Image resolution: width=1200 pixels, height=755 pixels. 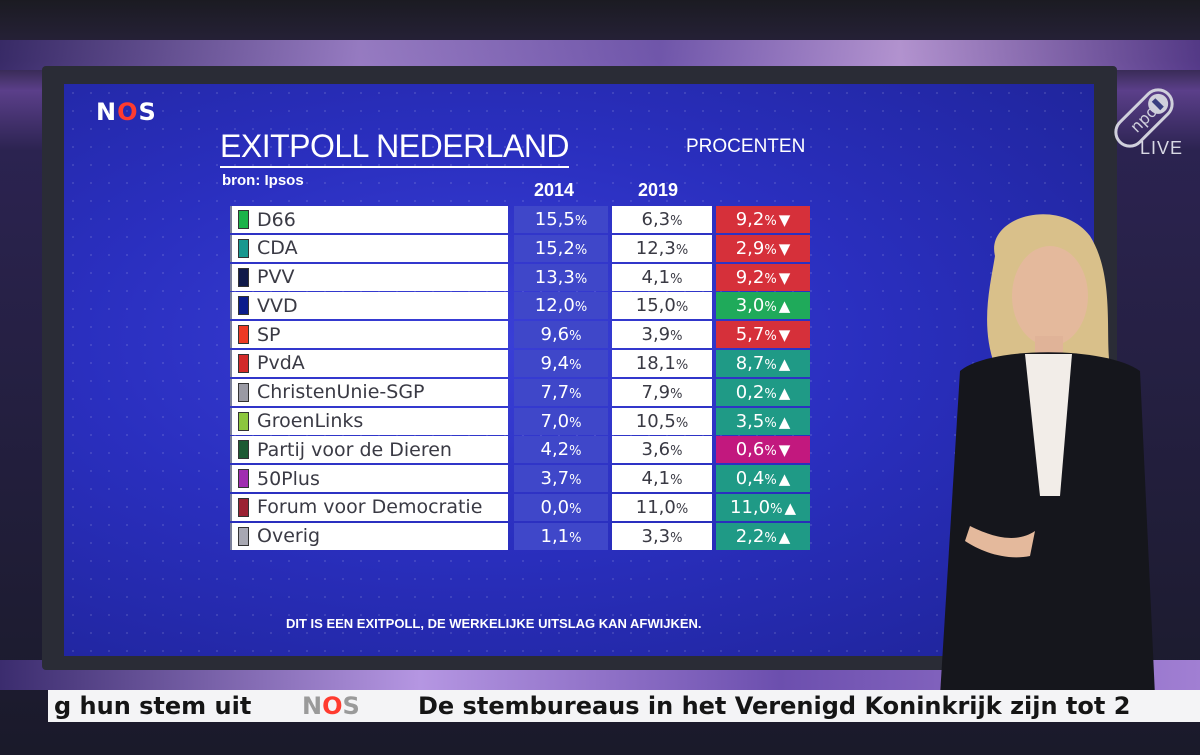 I want to click on party-name-cell: PVV, so click(x=369, y=277).